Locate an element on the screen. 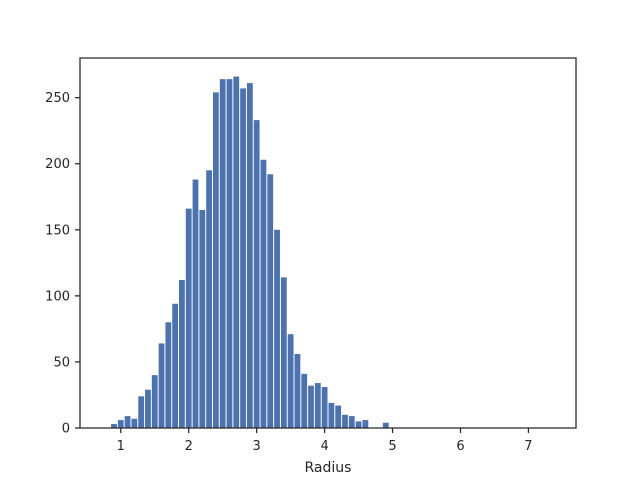 This screenshot has width=640, height=480. x-axis-label: Radius is located at coordinates (328, 468).